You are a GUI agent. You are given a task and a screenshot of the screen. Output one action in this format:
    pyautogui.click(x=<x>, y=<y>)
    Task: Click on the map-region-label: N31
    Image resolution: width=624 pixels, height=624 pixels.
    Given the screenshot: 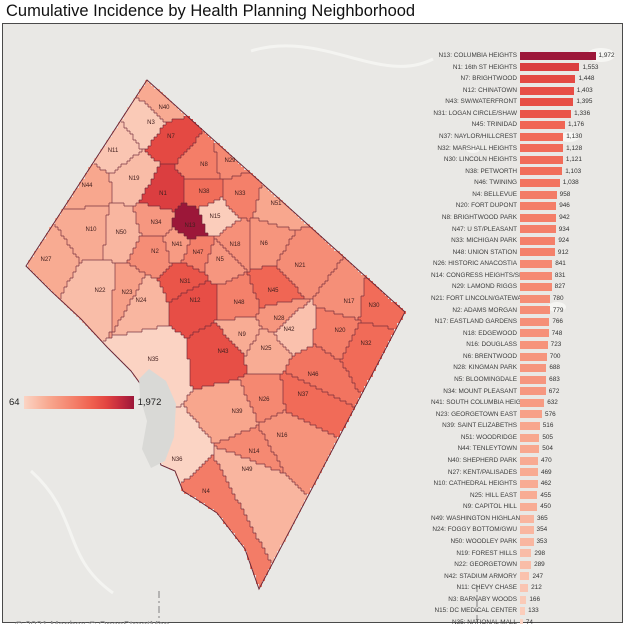 What is the action you would take?
    pyautogui.click(x=185, y=282)
    